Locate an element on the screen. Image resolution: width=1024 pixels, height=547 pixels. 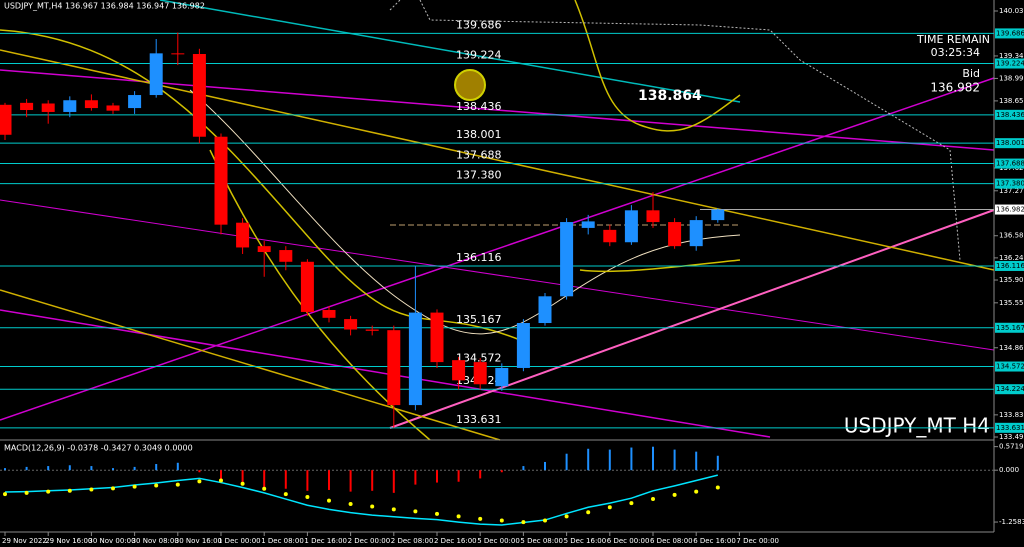
level-label: 138.001 is located at coordinates (479, 134).